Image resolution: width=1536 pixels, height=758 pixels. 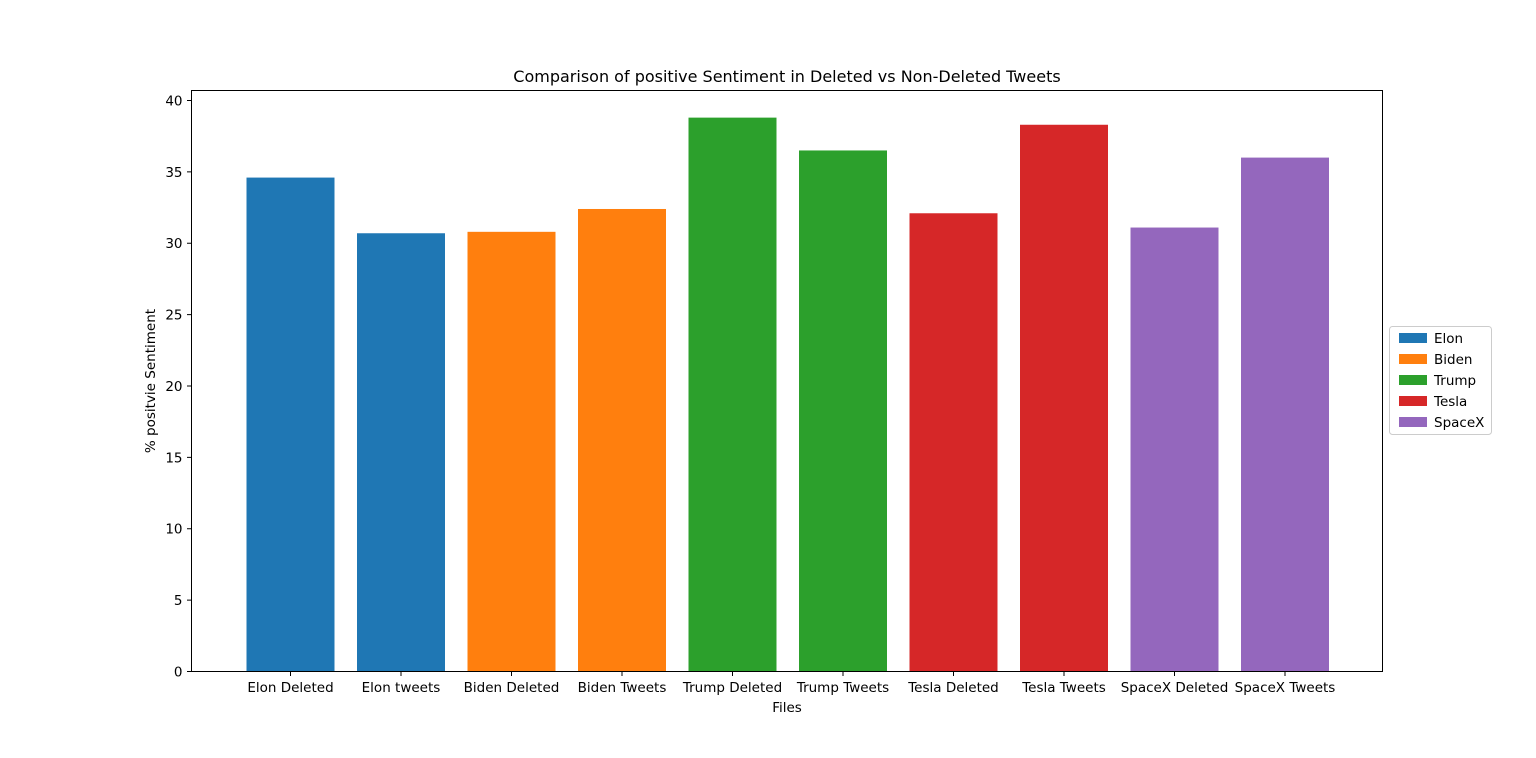 What do you see at coordinates (1454, 381) in the screenshot?
I see `legend-label-trump: Trump` at bounding box center [1454, 381].